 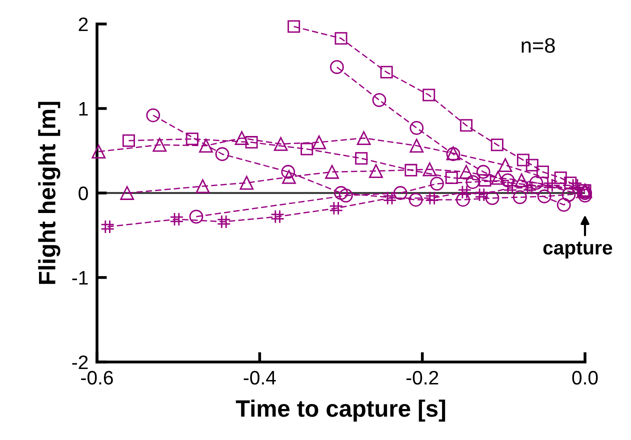 What do you see at coordinates (83, 109) in the screenshot?
I see `y-tick-label: 1` at bounding box center [83, 109].